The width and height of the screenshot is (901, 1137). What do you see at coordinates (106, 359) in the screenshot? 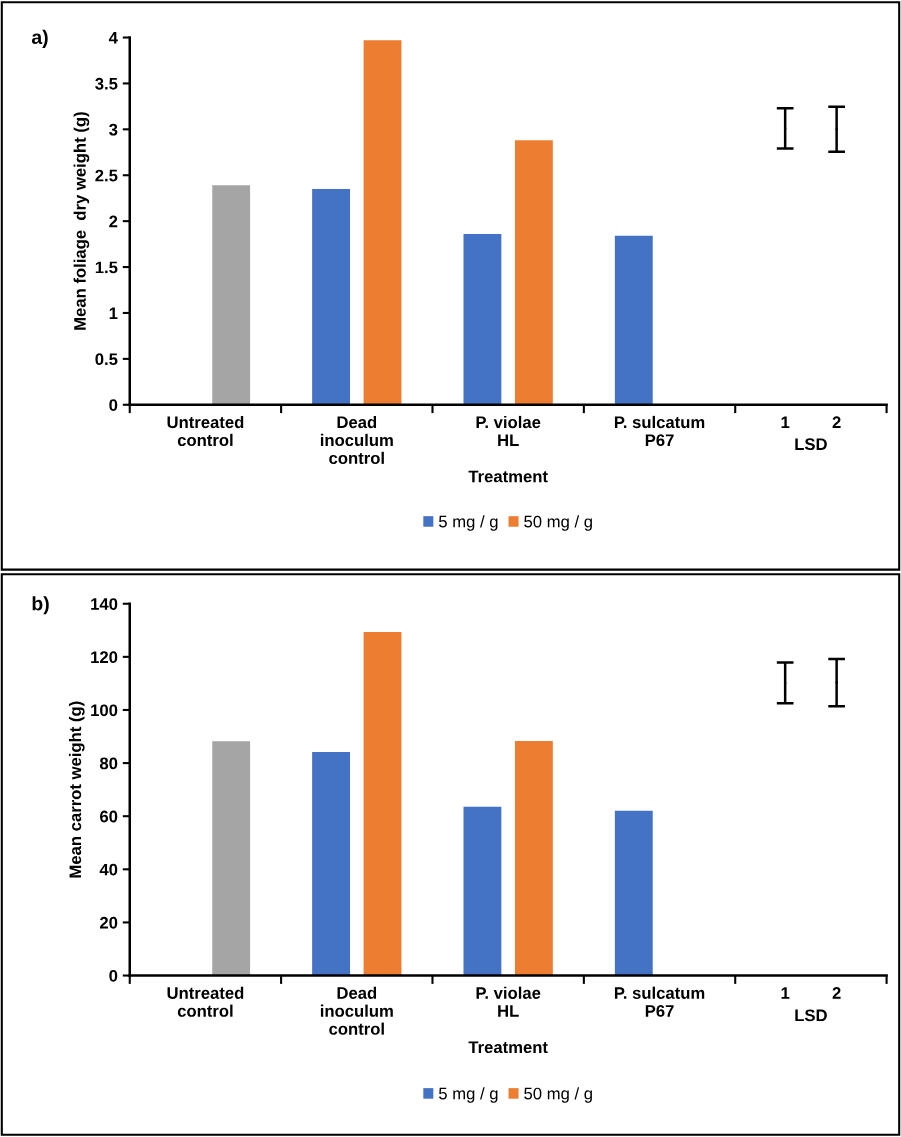
I see `y-tick-label: 0.5` at bounding box center [106, 359].